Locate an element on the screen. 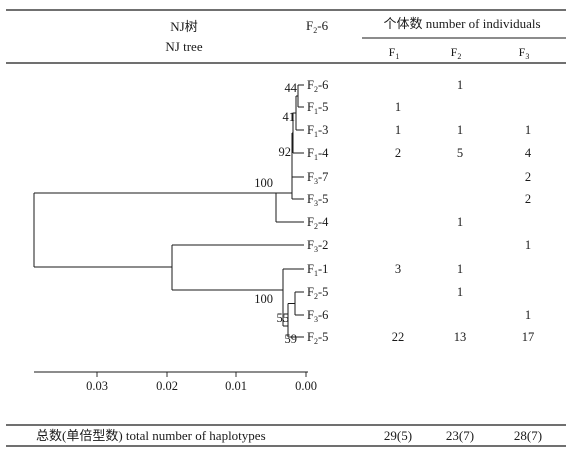 The image size is (572, 451). tree-title-cn: NJ树 is located at coordinates (183, 26).